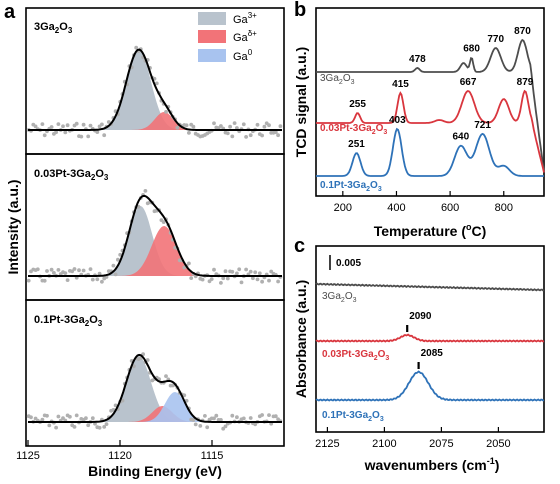 The image size is (560, 484). What do you see at coordinates (525, 82) in the screenshot?
I see `b-peak-label: 879` at bounding box center [525, 82].